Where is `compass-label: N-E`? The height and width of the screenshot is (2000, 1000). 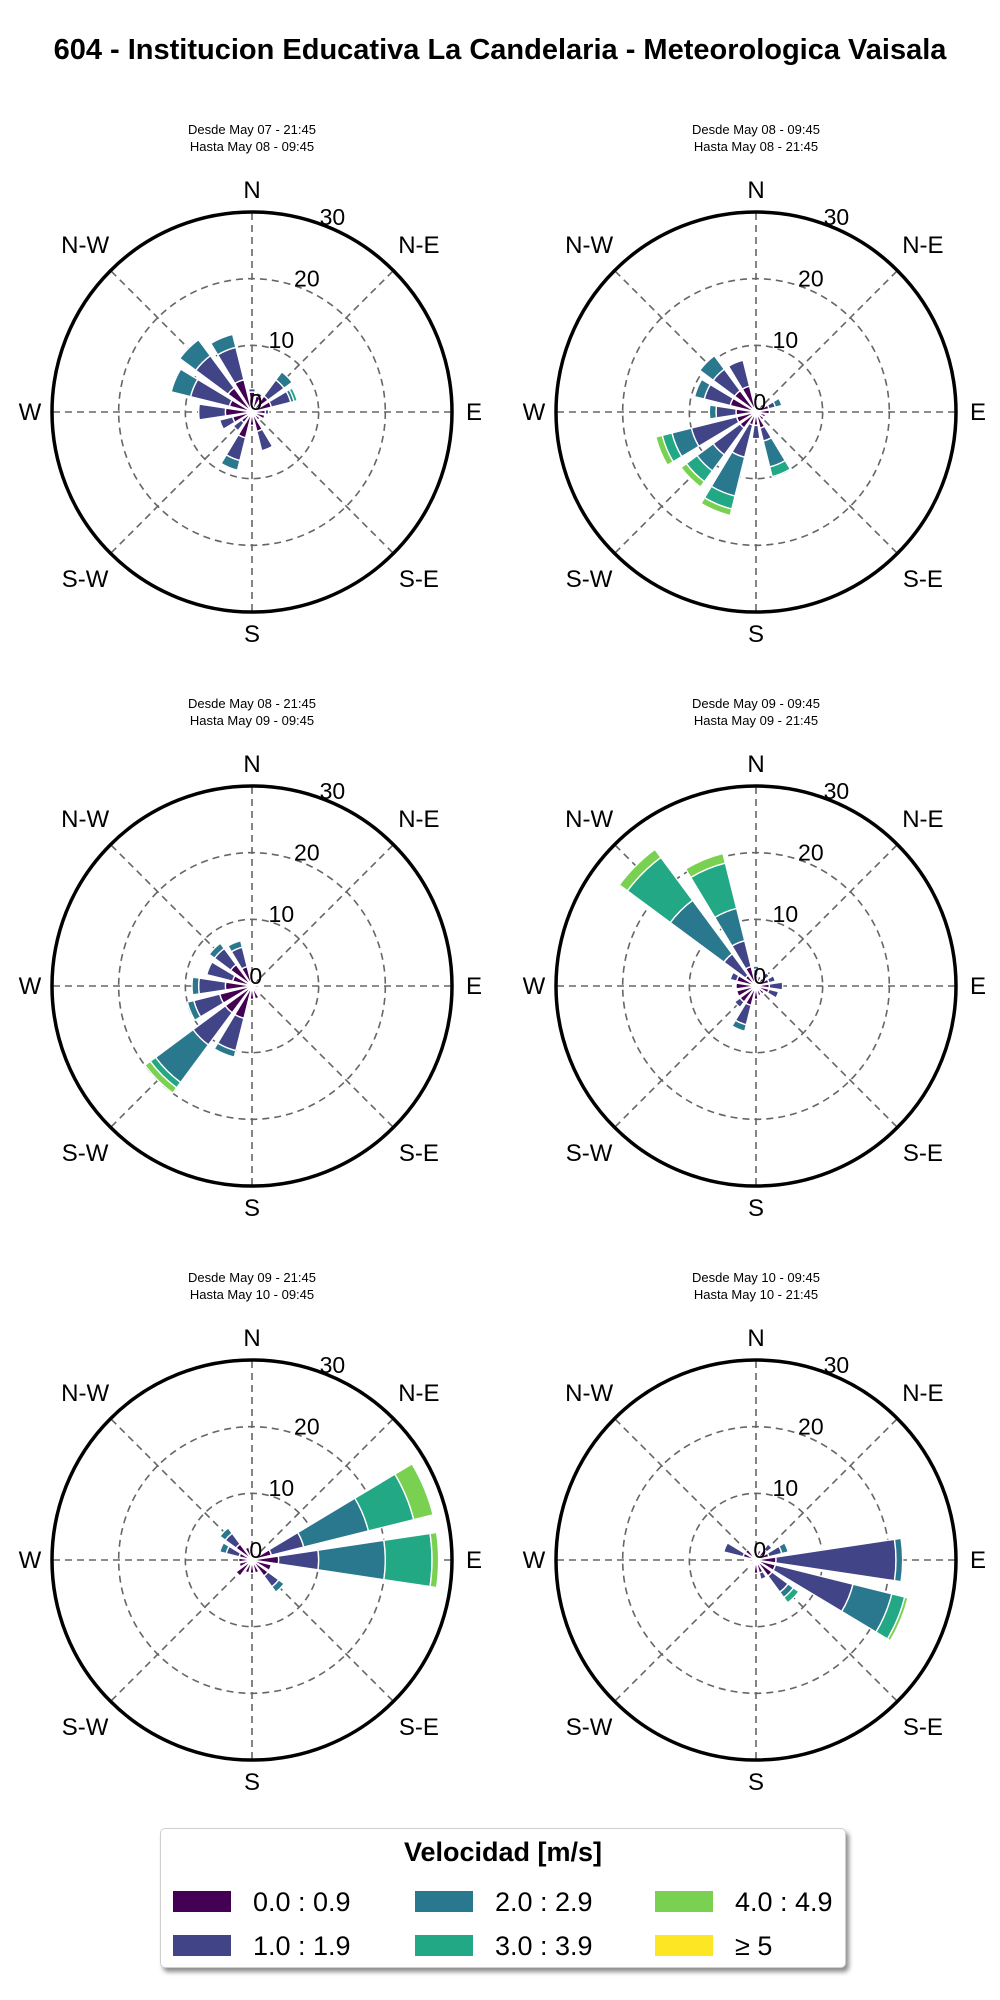
compass-label: N-E is located at coordinates (922, 819).